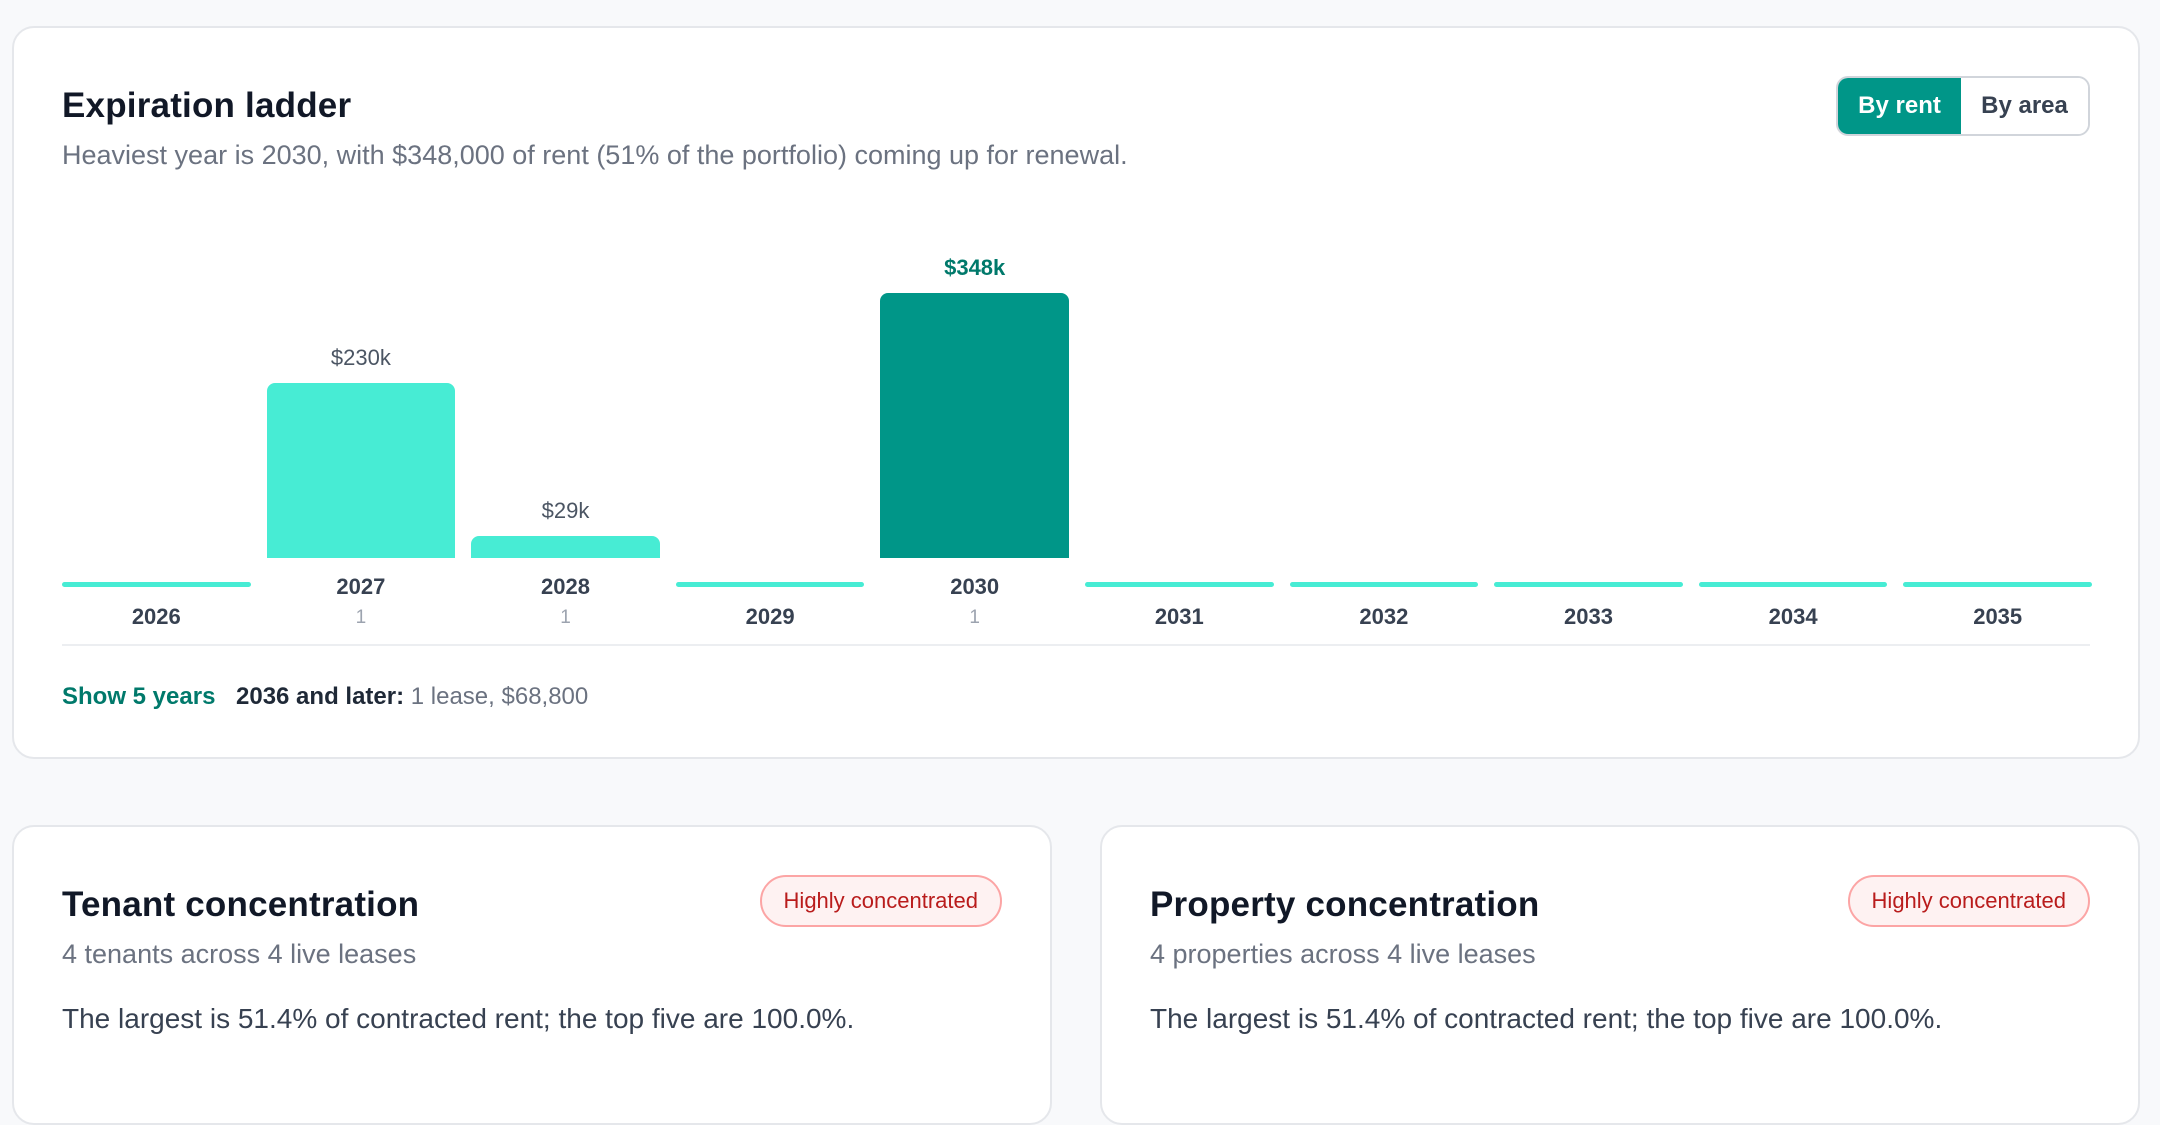 The image size is (2160, 1125). Describe the element at coordinates (1588, 616) in the screenshot. I see `year-label-2033: 2033` at that location.